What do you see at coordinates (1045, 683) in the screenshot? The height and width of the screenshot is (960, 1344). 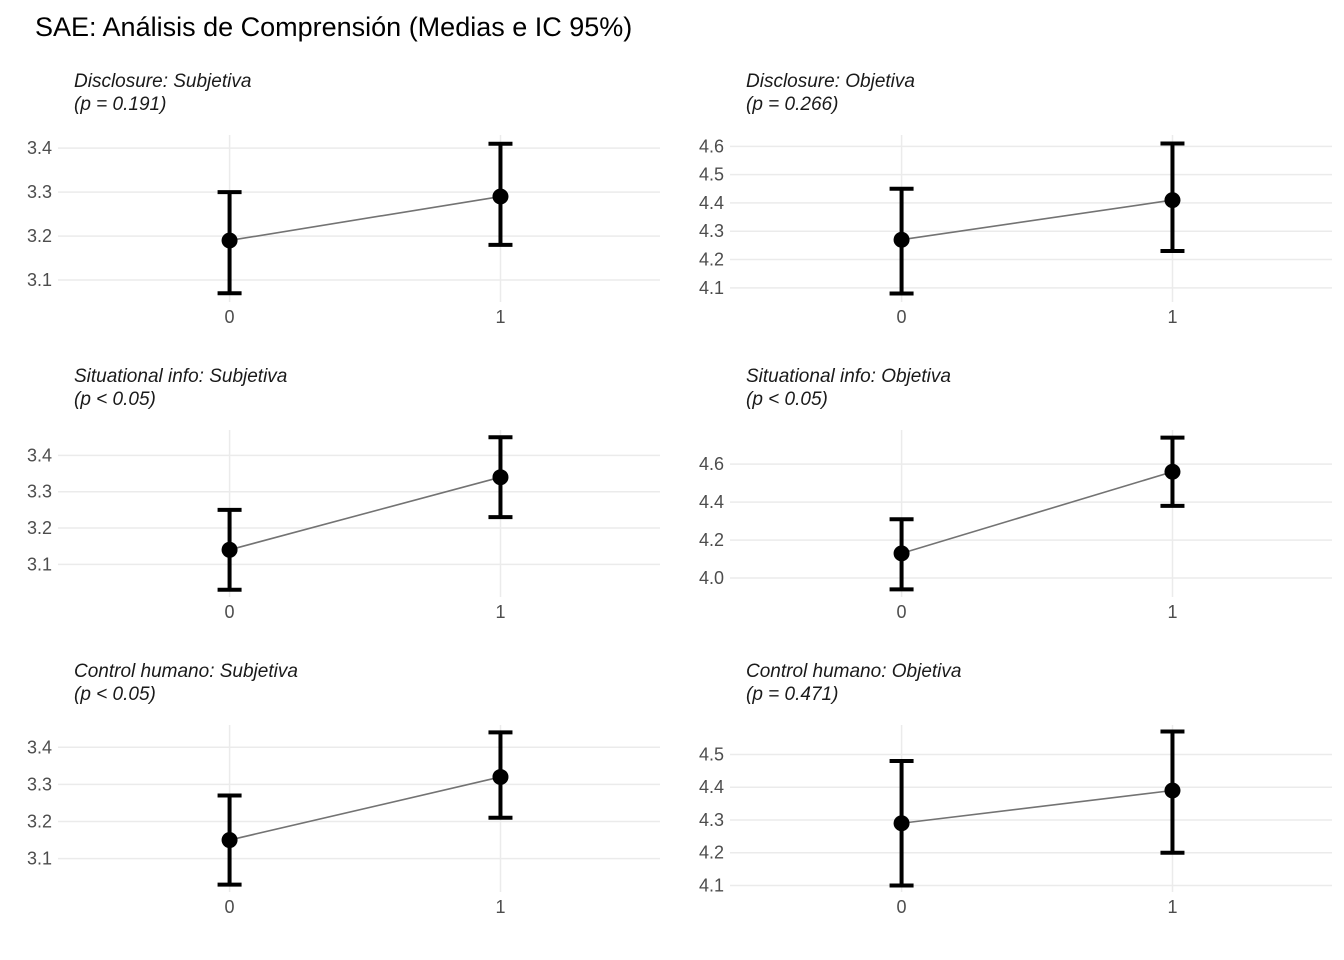 I see `facet-title: Control humano: Objetiva (p = 0.471)` at bounding box center [1045, 683].